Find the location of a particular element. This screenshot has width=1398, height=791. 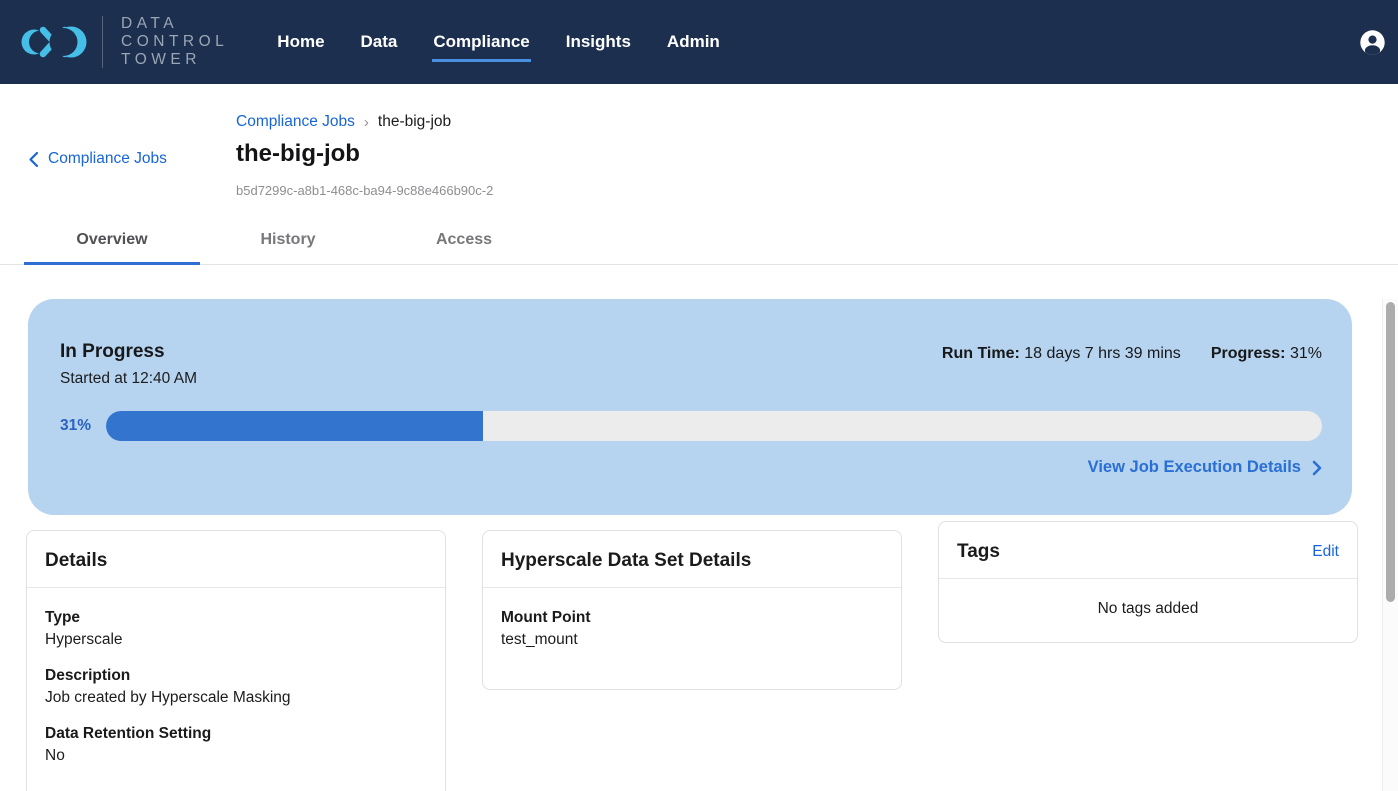

details-card-title: Details is located at coordinates (76, 560).